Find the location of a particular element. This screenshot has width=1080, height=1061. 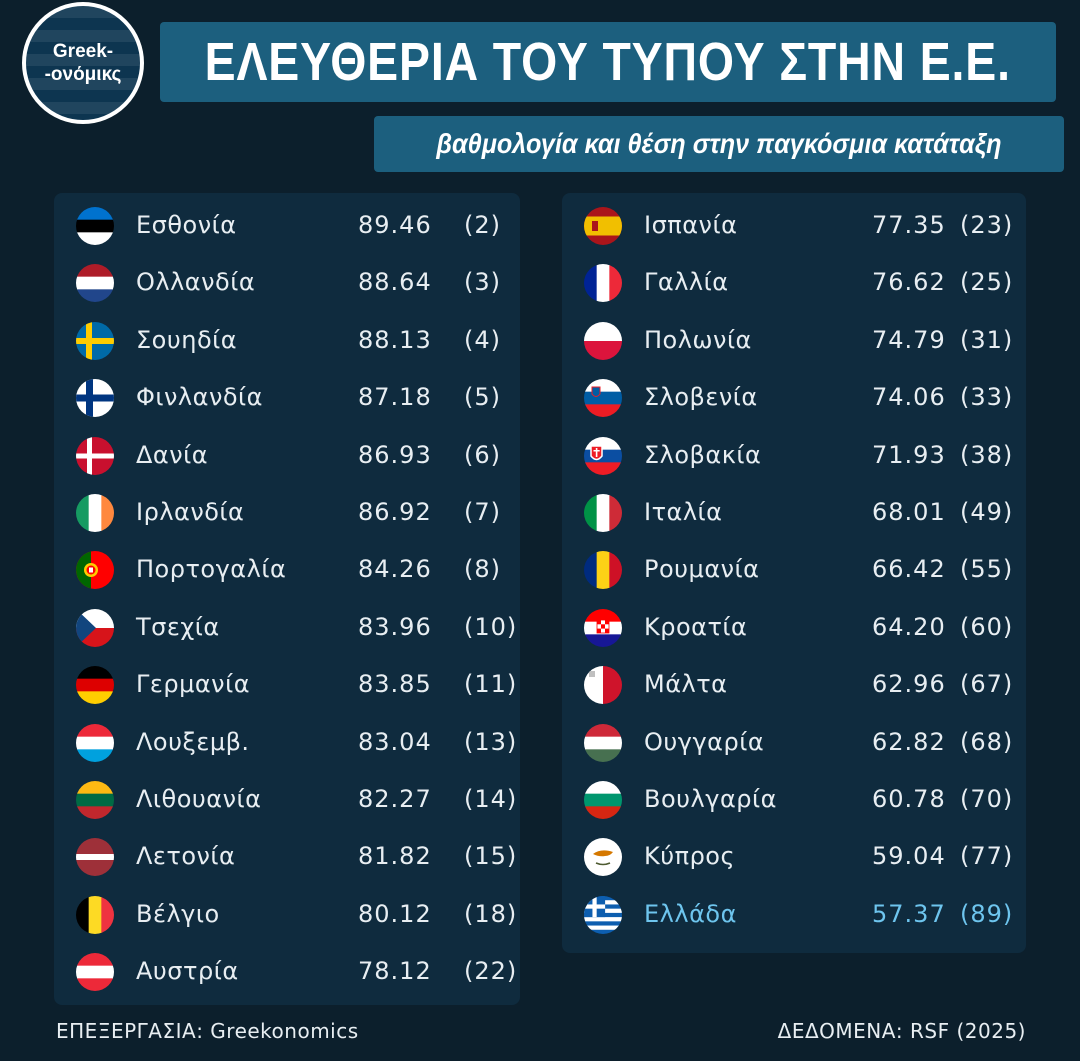

world-rank: (3) is located at coordinates (482, 282).